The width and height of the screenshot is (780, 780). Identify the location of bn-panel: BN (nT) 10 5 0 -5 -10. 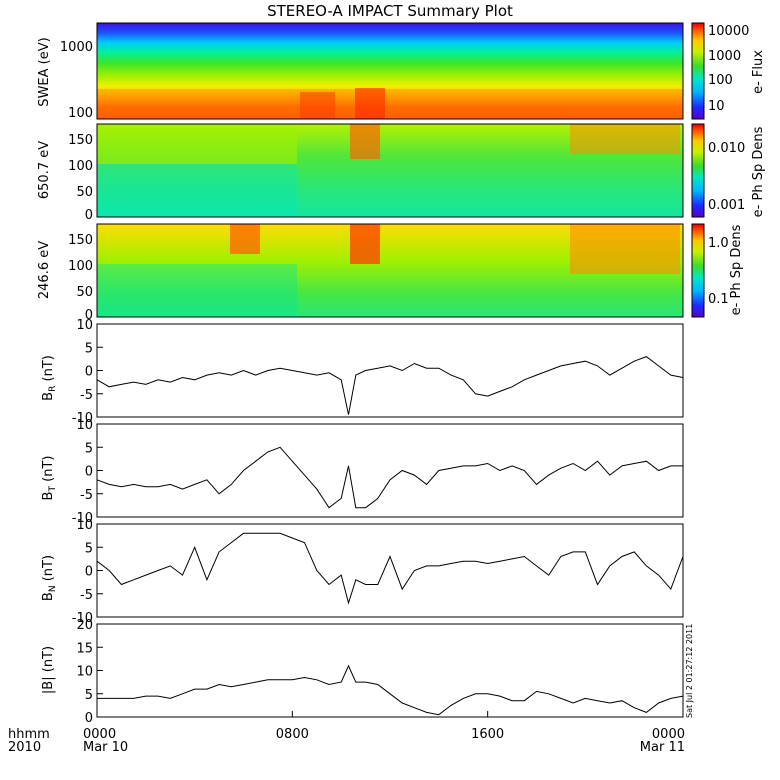
(362, 572).